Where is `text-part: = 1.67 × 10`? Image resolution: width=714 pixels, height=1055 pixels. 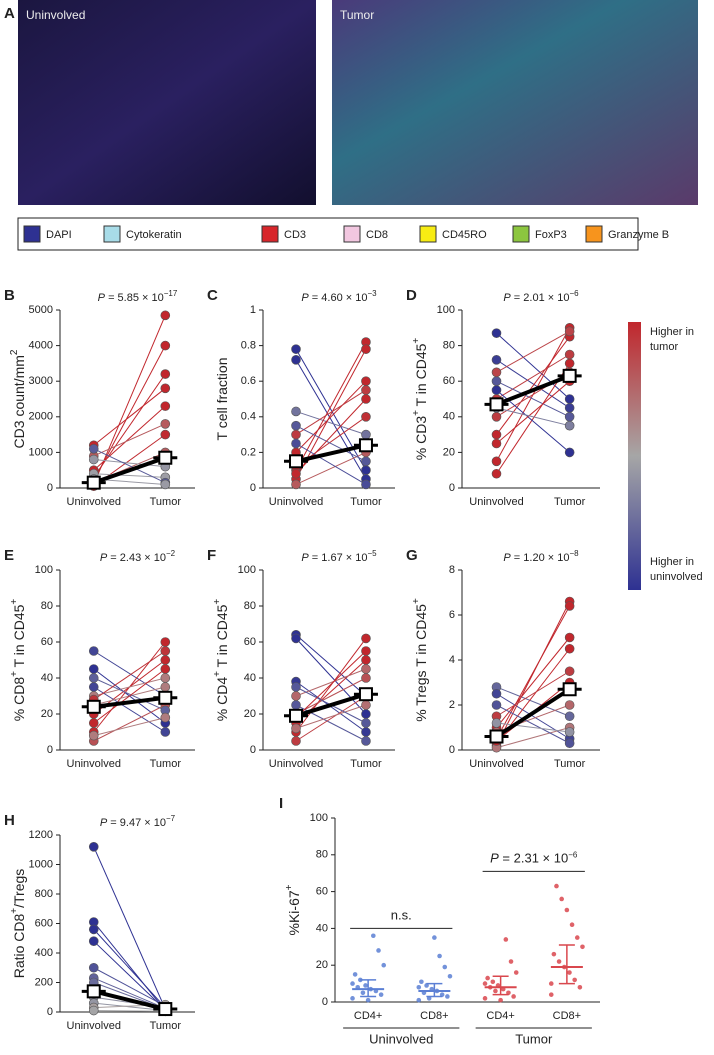 text-part: = 1.67 × 10 is located at coordinates (338, 558).